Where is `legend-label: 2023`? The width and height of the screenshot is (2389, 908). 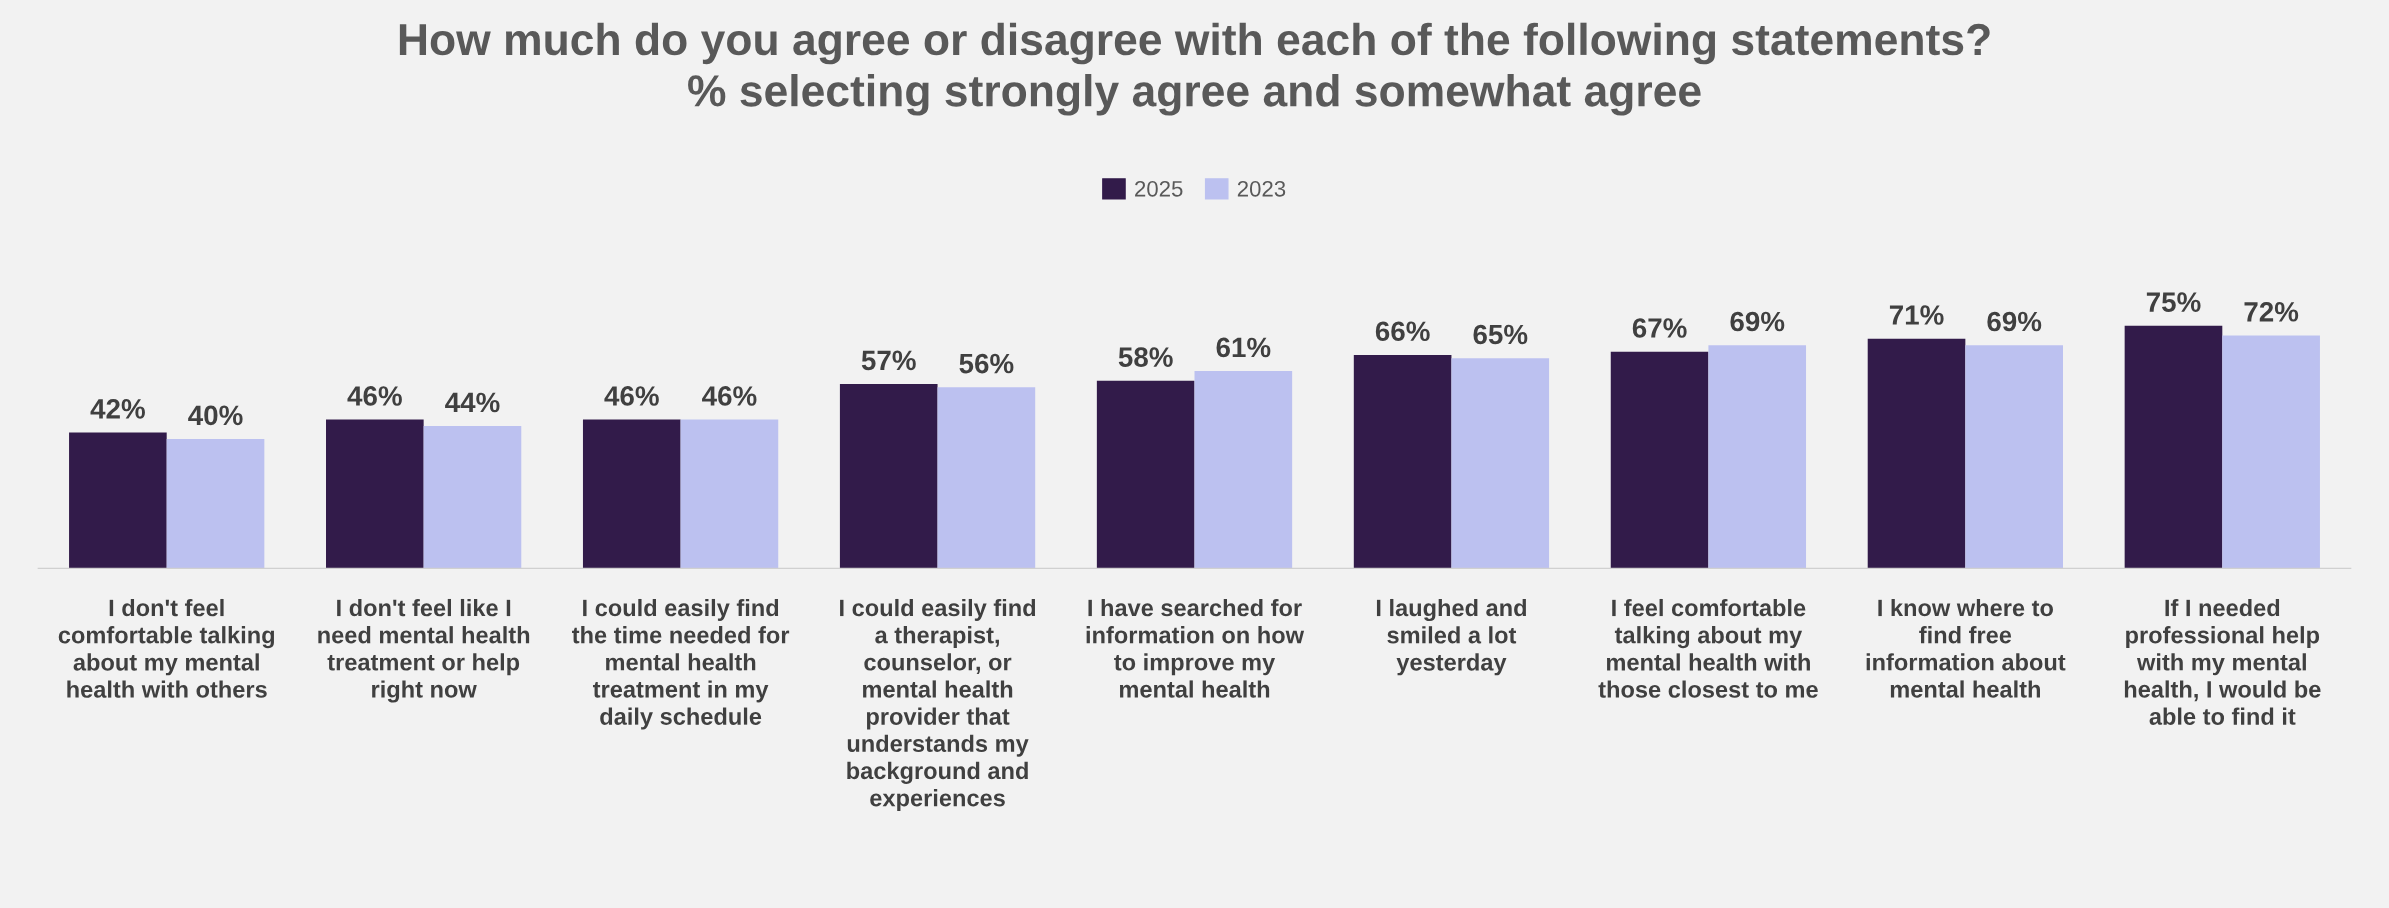
legend-label: 2023 is located at coordinates (1261, 188).